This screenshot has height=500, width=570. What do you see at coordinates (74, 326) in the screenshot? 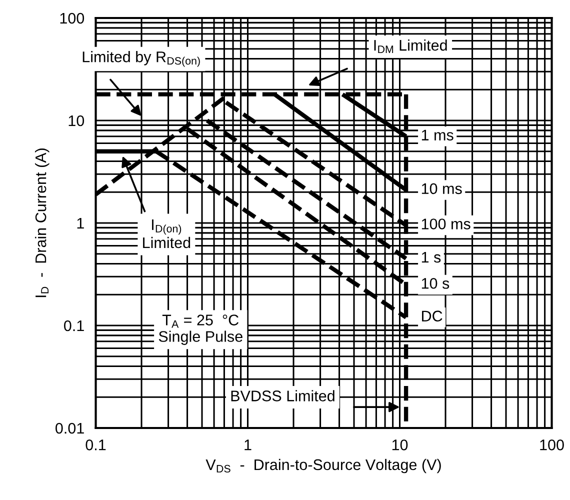
I see `y-tick-label: 0.1` at bounding box center [74, 326].